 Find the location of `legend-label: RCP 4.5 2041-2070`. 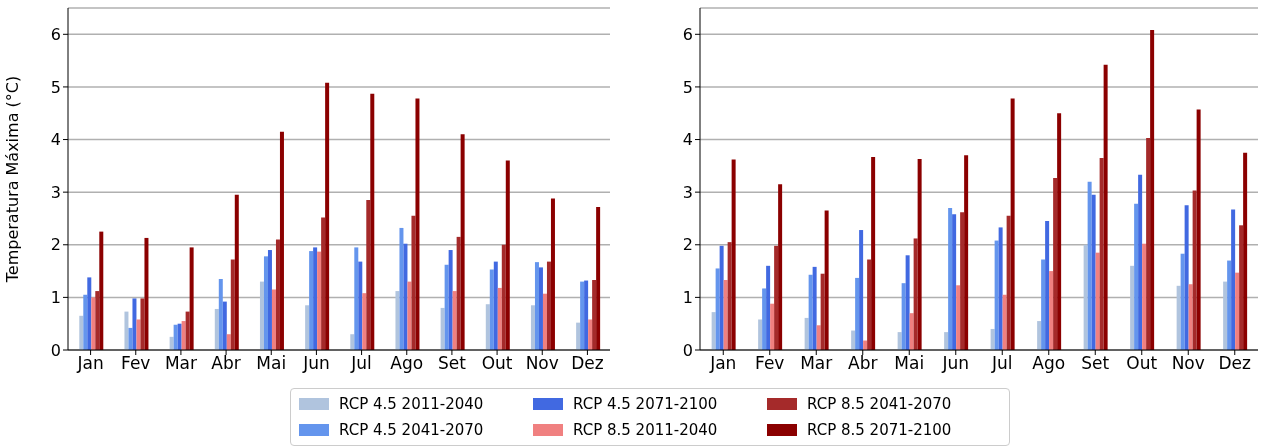

legend-label: RCP 4.5 2041-2070 is located at coordinates (411, 430).